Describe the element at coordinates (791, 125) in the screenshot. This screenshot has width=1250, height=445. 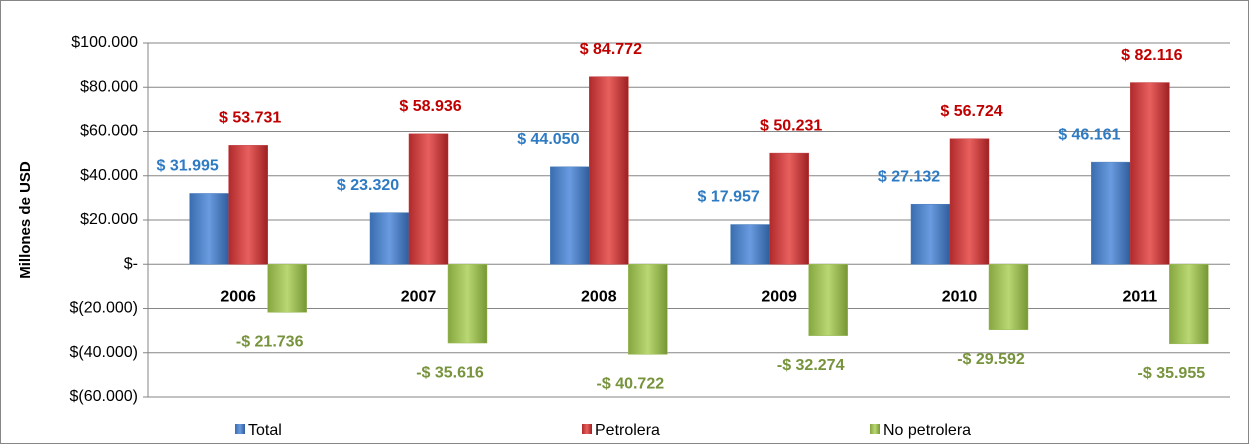
I see `data-label: $ 50.231` at that location.